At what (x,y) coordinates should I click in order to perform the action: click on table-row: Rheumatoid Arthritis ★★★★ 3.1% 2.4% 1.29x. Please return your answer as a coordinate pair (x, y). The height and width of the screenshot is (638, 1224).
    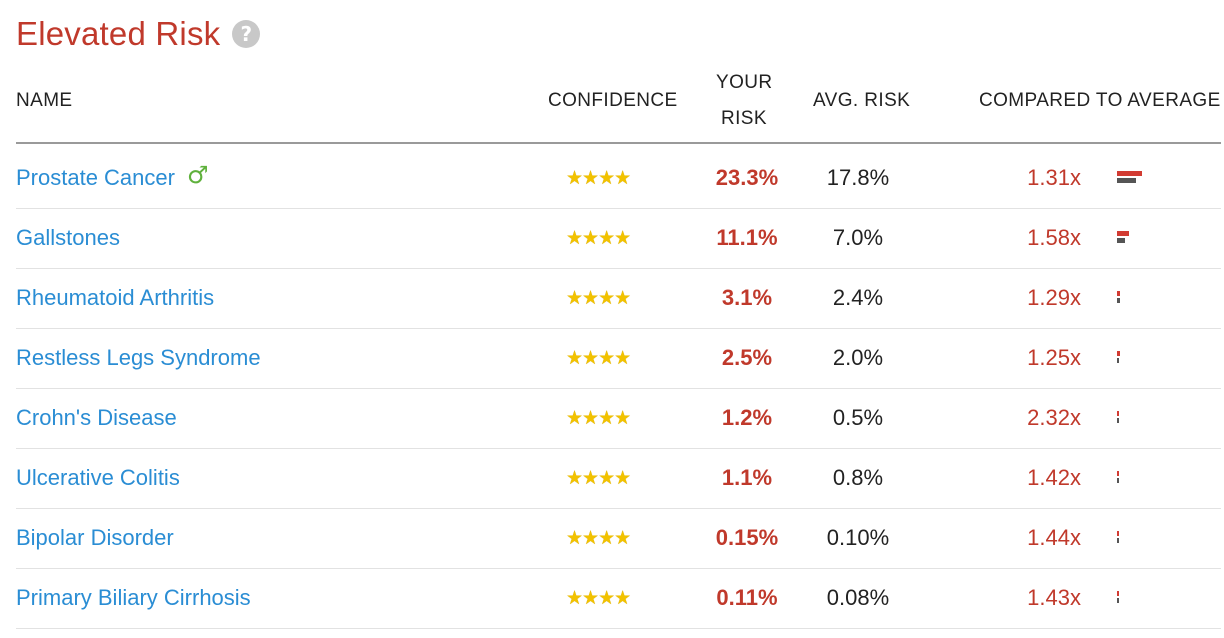
    Looking at the image, I should click on (618, 298).